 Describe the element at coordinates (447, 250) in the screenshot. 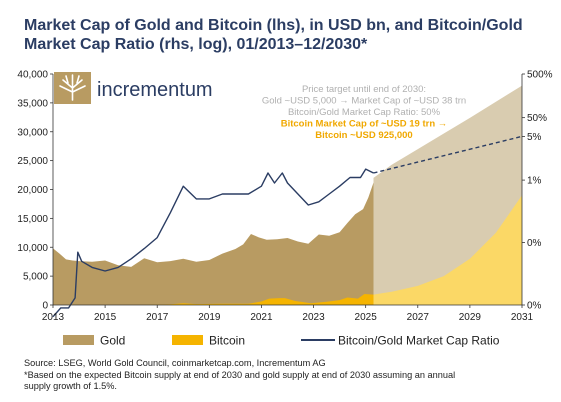

I see `series-bitcoin-projection-area` at that location.